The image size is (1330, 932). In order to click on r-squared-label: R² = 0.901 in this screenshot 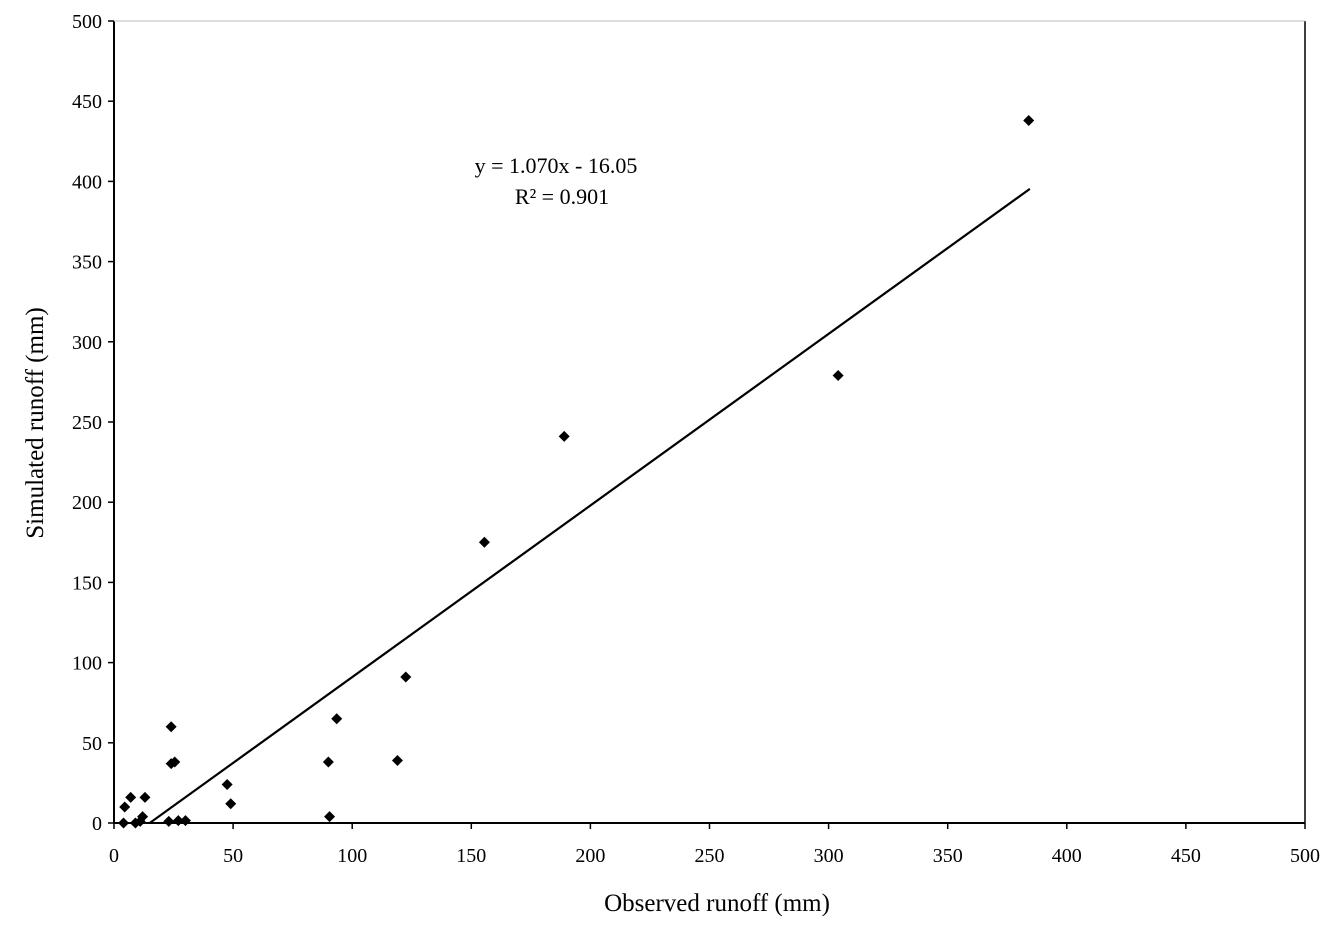, I will do `click(562, 196)`.